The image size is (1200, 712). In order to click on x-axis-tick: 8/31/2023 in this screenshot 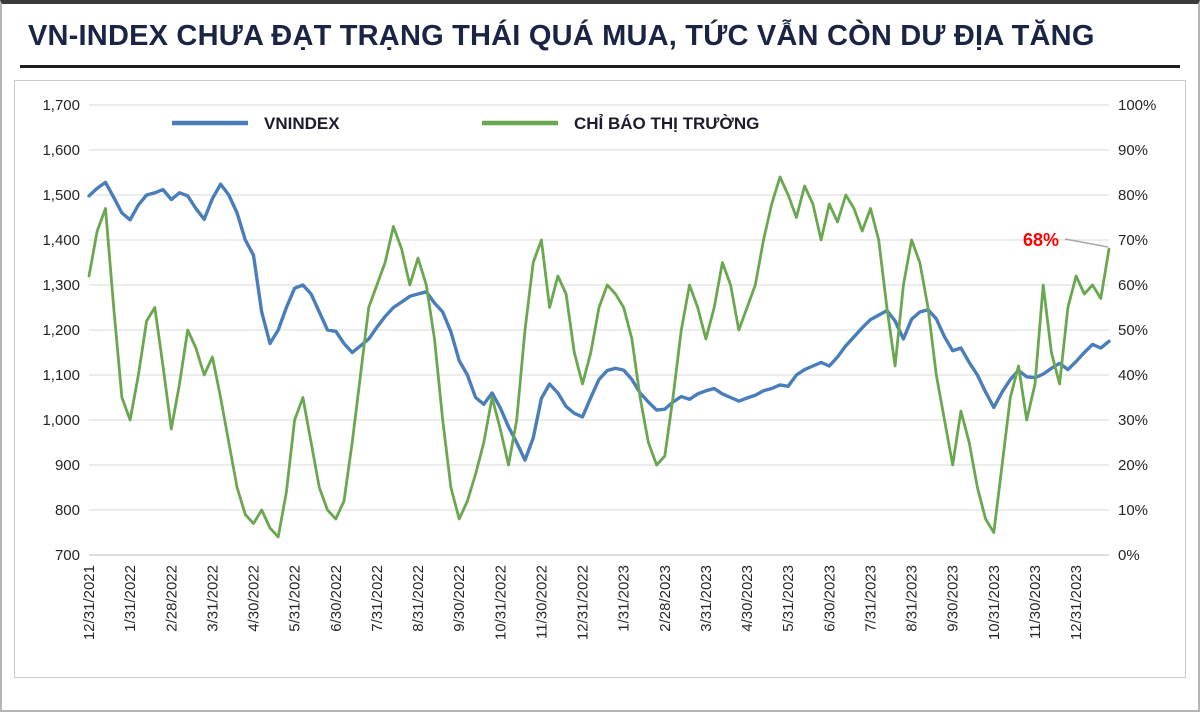, I will do `click(912, 598)`.